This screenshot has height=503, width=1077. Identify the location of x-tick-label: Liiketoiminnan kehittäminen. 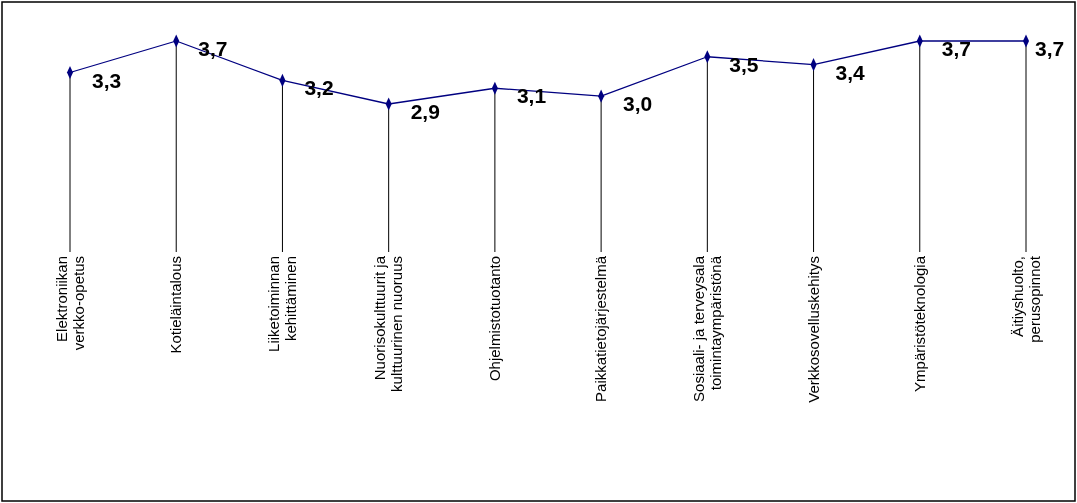
(281, 304).